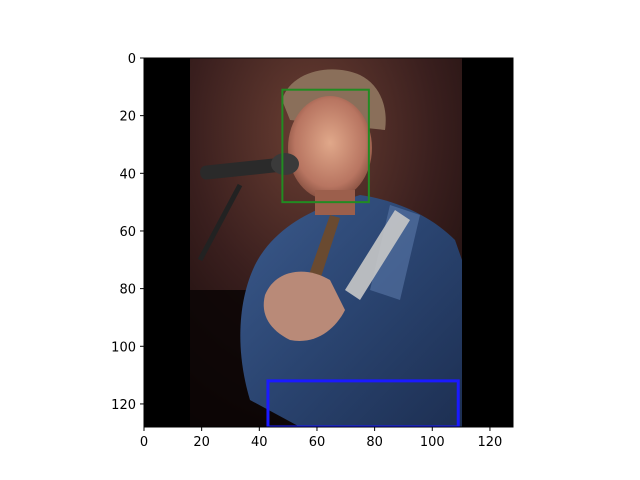 Image resolution: width=640 pixels, height=480 pixels. I want to click on mic-head, so click(285, 164).